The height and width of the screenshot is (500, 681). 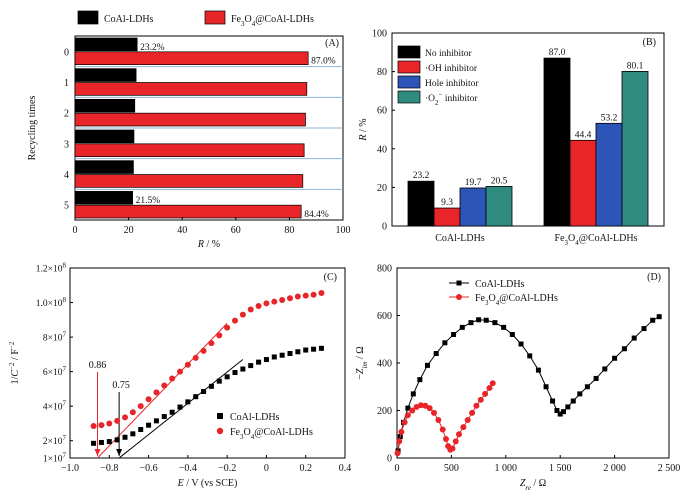 I want to click on panel-c-tag: (C), so click(x=330, y=277).